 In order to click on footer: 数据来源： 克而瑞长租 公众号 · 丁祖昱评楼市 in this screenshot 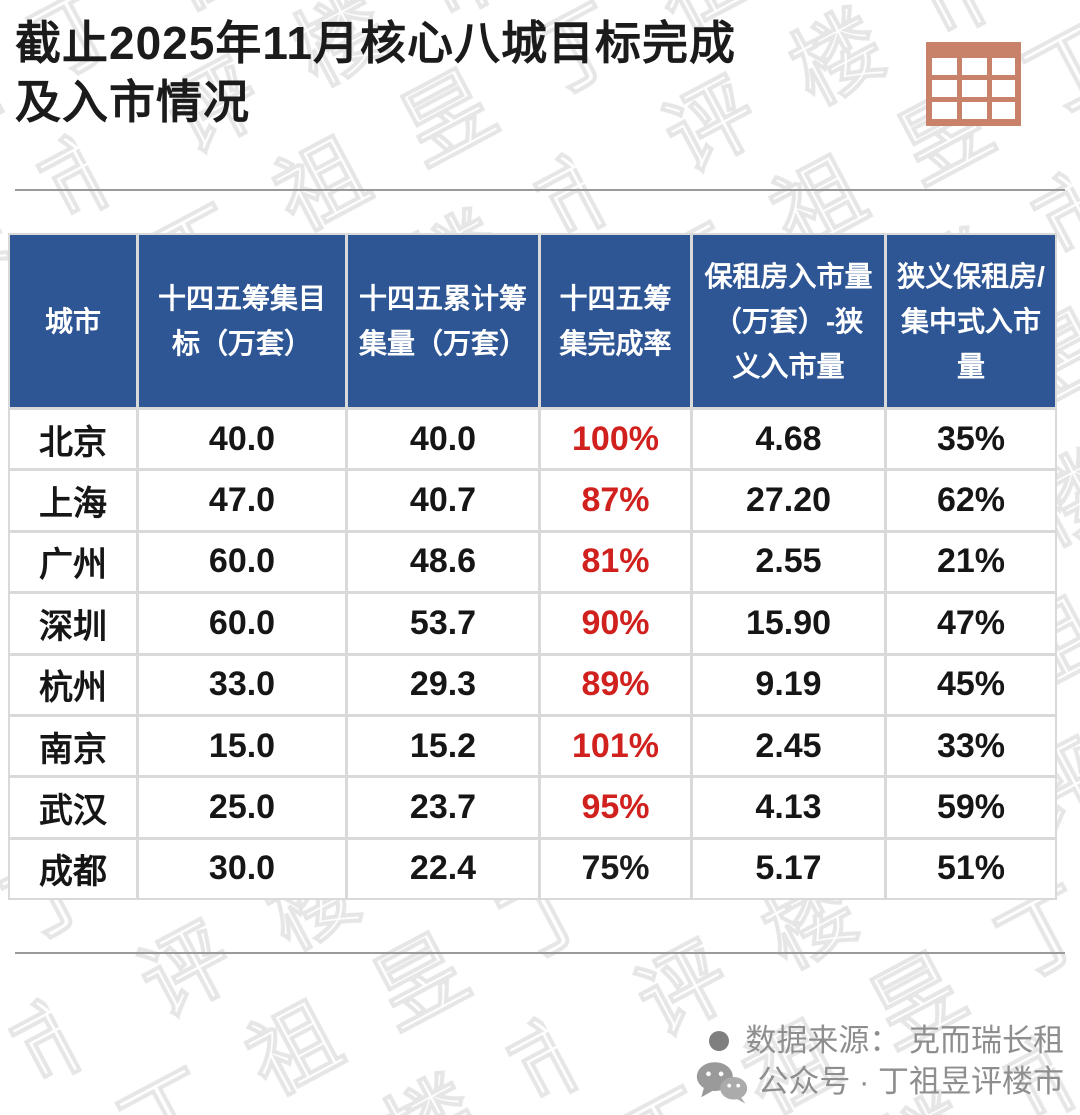, I will do `click(879, 1063)`.